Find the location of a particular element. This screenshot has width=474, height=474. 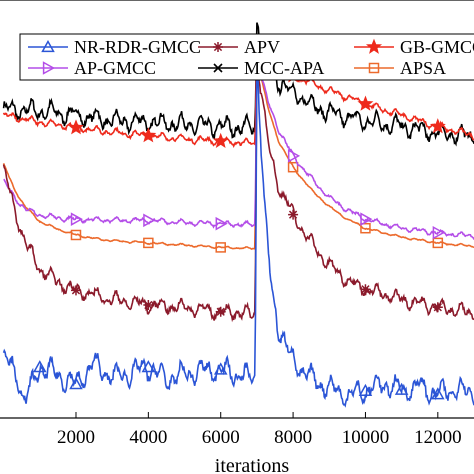

legend-entry: APSA is located at coordinates (400, 68).